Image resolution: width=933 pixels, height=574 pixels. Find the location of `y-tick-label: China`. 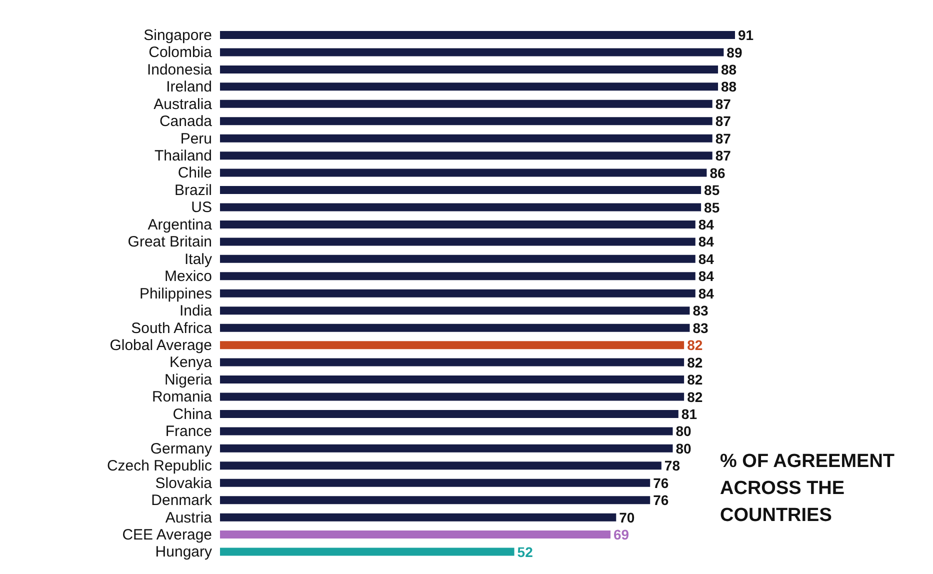

y-tick-label: China is located at coordinates (192, 414).